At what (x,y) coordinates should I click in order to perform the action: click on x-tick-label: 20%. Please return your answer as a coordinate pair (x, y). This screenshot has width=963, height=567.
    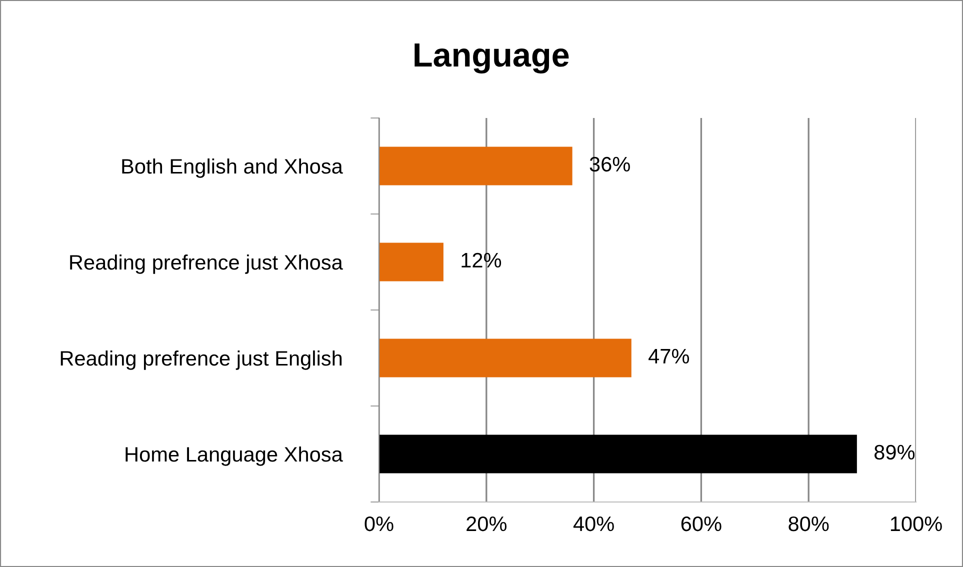
    Looking at the image, I should click on (486, 524).